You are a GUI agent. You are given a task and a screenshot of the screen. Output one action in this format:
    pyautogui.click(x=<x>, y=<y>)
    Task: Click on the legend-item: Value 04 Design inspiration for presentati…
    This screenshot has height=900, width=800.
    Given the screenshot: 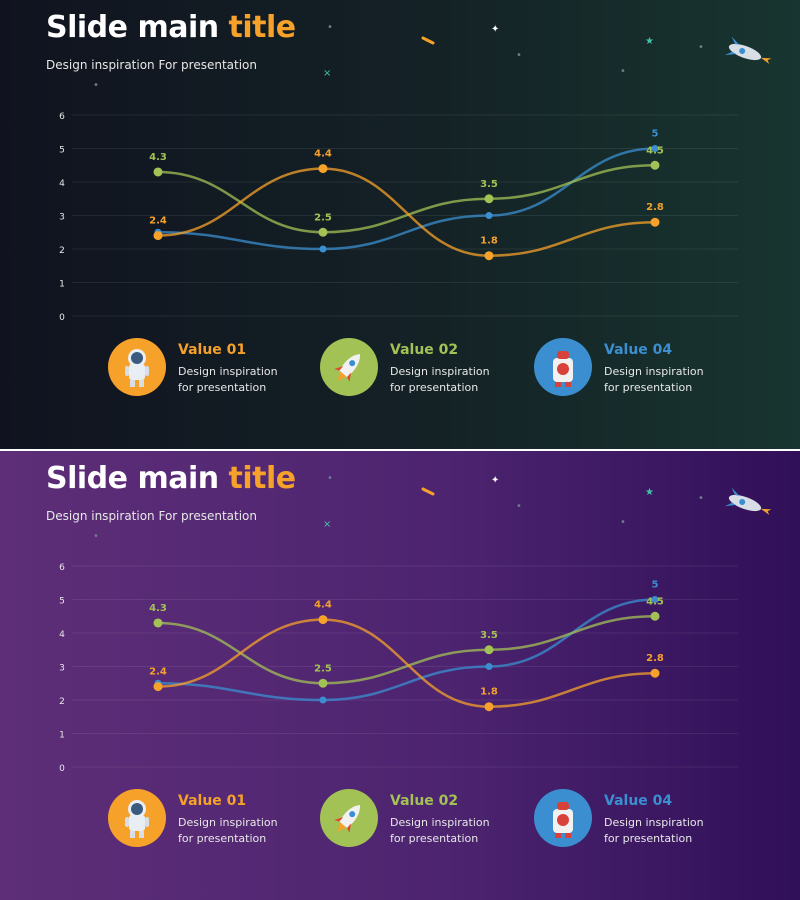 What is the action you would take?
    pyautogui.click(x=634, y=368)
    